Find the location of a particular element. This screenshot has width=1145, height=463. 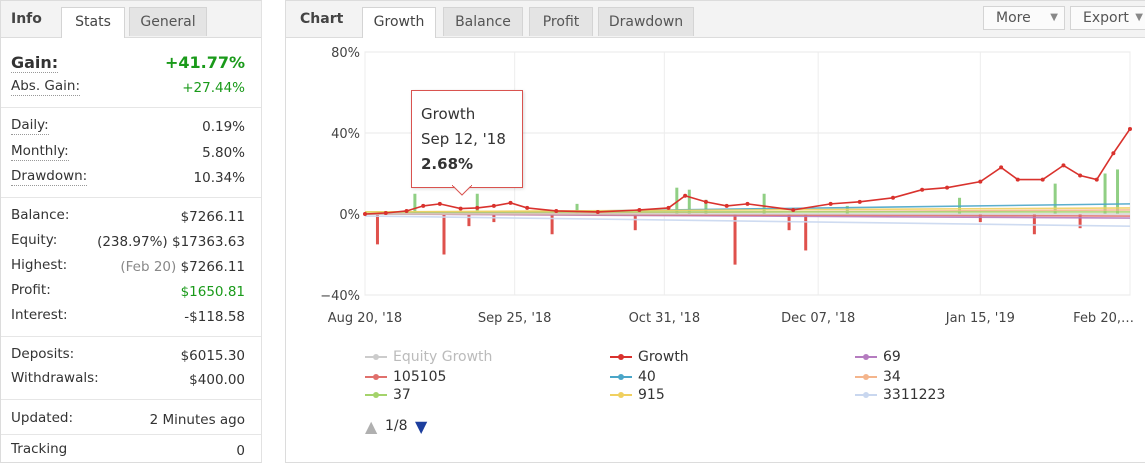

export-dropdown: Export ▼ is located at coordinates (1107, 18).